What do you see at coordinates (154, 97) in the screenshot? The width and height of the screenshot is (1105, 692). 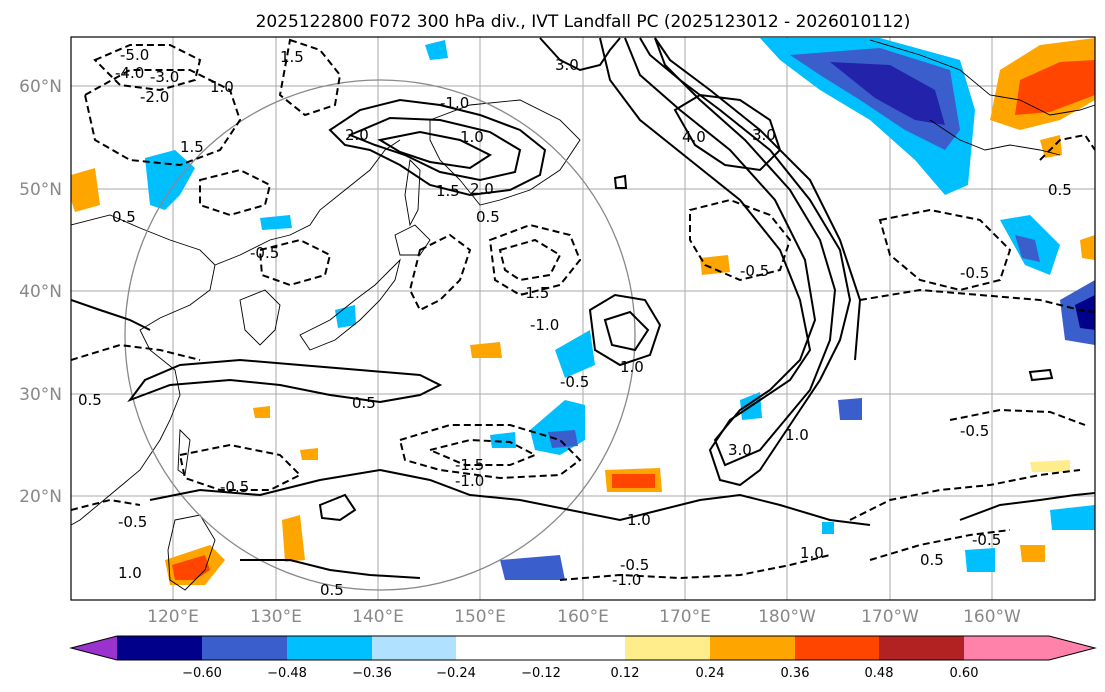 I see `contour-label: -2.0` at bounding box center [154, 97].